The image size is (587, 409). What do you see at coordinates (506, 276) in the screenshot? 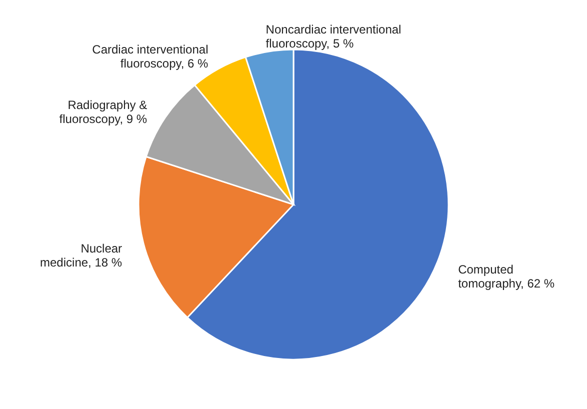
I see `slice-label: Computed tomography, 62 %` at bounding box center [506, 276].